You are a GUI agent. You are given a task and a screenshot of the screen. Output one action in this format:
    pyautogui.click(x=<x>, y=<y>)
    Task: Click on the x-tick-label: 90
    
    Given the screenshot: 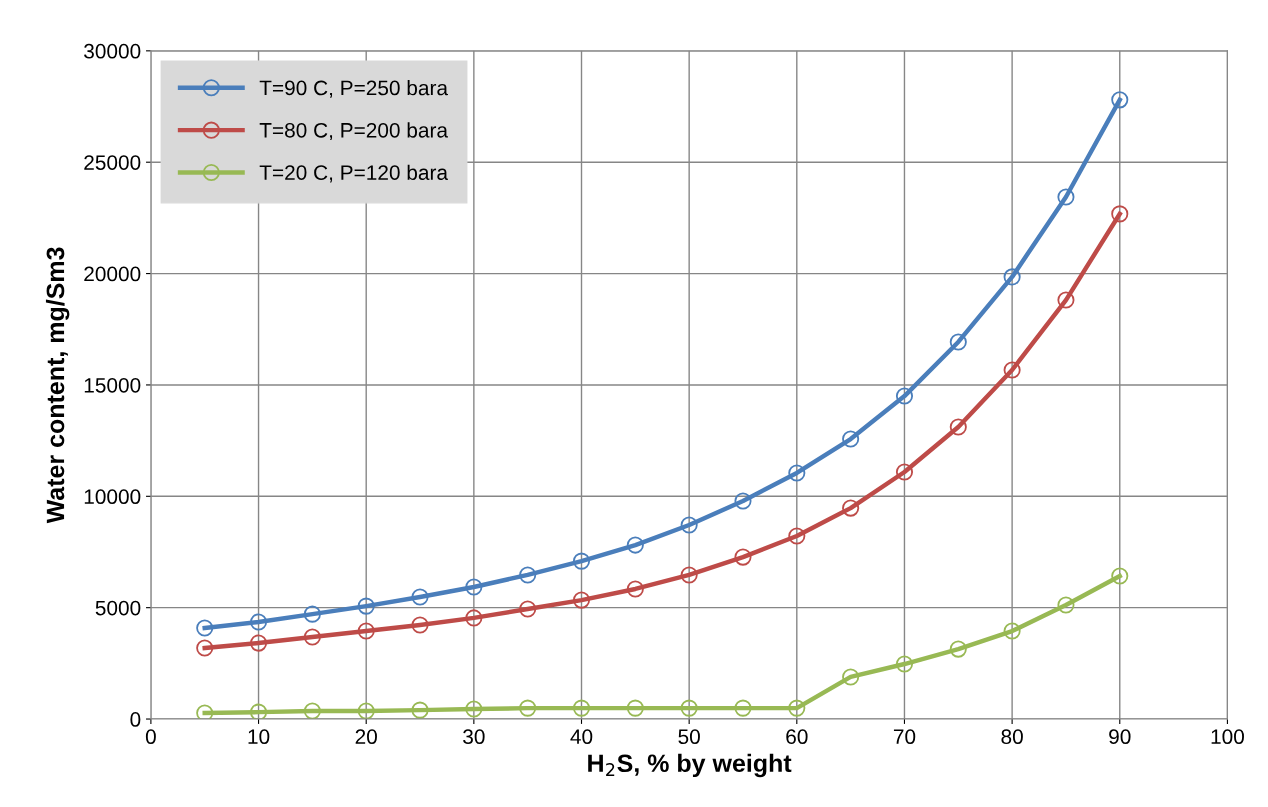 What is the action you would take?
    pyautogui.click(x=1120, y=737)
    